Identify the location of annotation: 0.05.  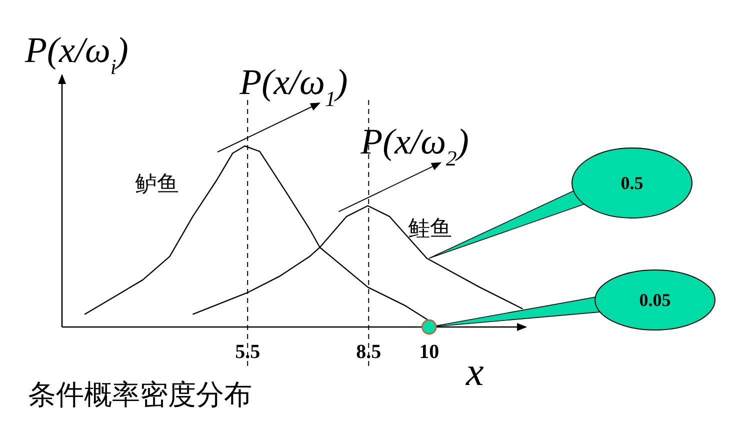
(655, 300).